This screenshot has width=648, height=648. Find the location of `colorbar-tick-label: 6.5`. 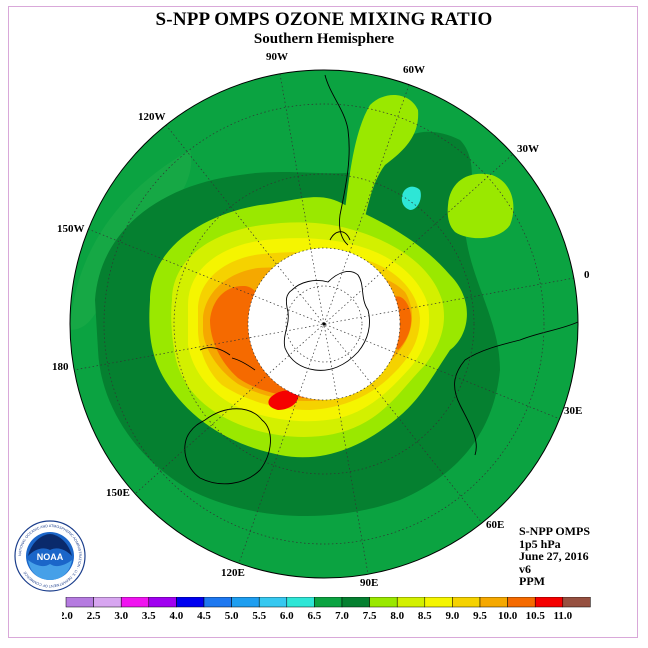

colorbar-tick-label: 6.5 is located at coordinates (315, 616).